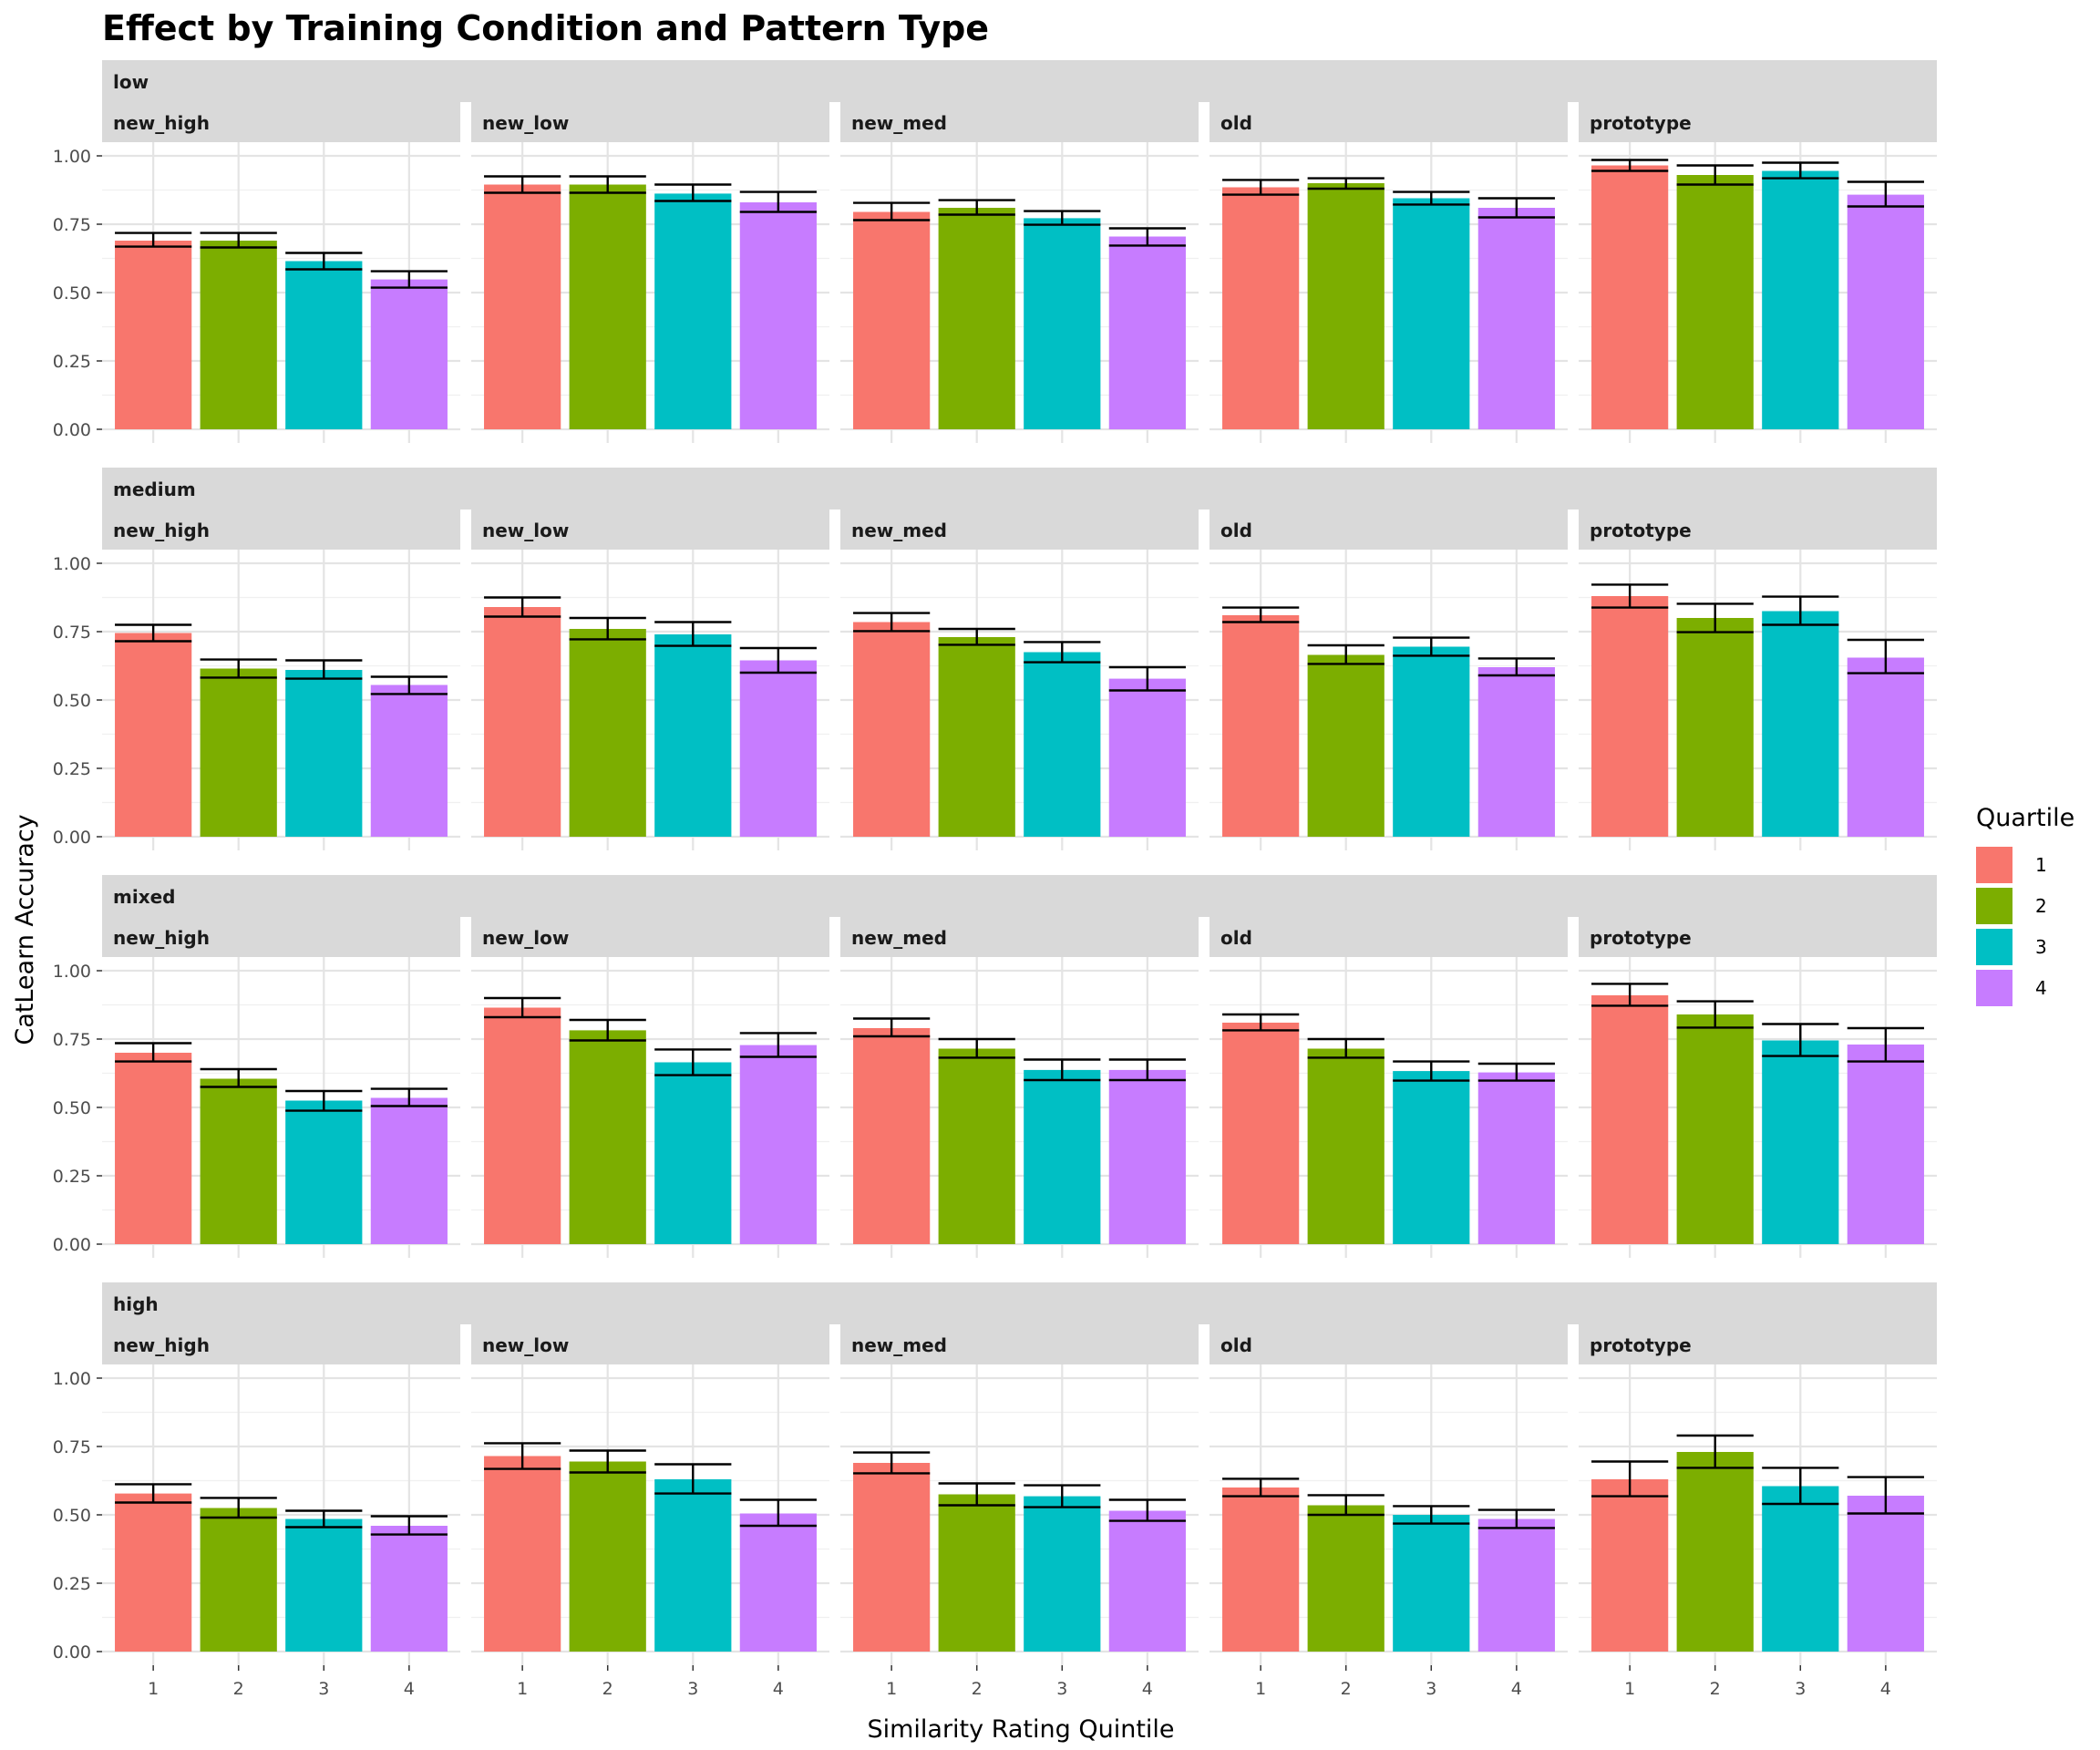  What do you see at coordinates (410, 1171) in the screenshot?
I see `bar-mixed-new_high-q4` at bounding box center [410, 1171].